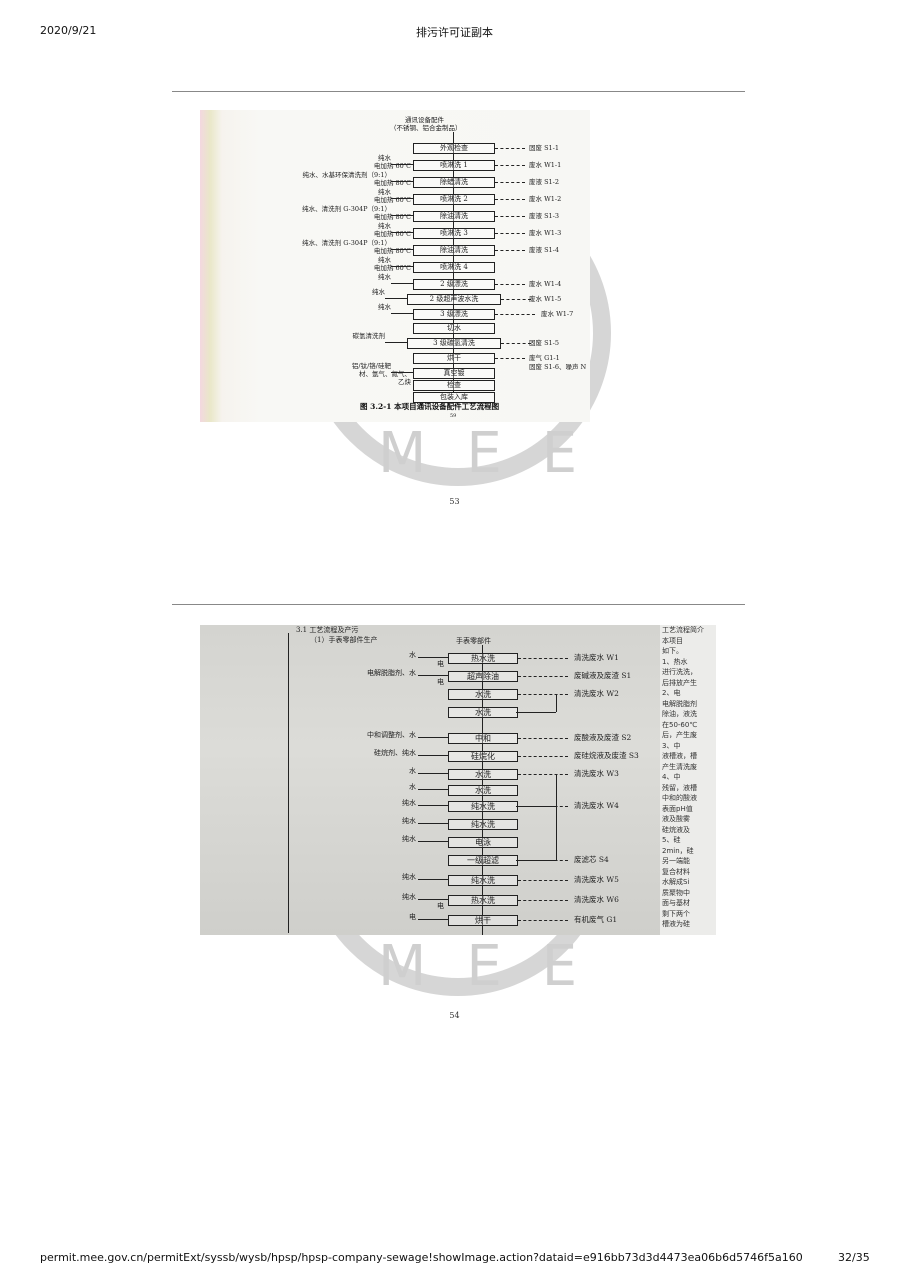 This screenshot has height=1287, width=909. Describe the element at coordinates (346, 243) in the screenshot. I see `input-label: 纯水、清洗剂 G-304P（9:1）` at that location.